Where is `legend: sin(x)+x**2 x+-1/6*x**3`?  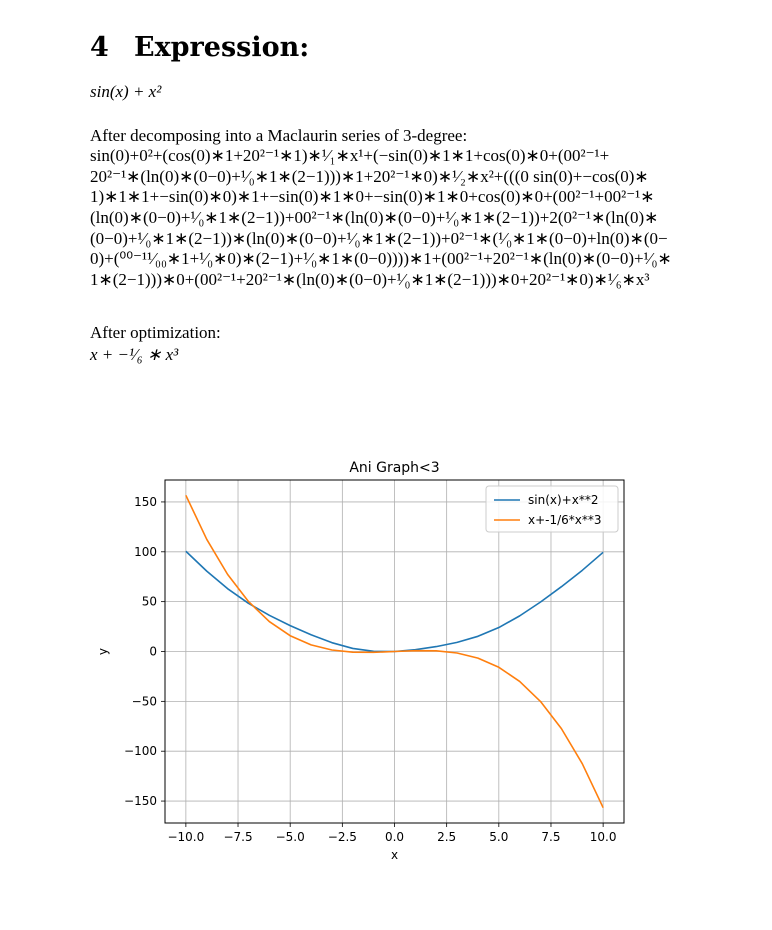 legend: sin(x)+x**2 x+-1/6*x**3 is located at coordinates (552, 509).